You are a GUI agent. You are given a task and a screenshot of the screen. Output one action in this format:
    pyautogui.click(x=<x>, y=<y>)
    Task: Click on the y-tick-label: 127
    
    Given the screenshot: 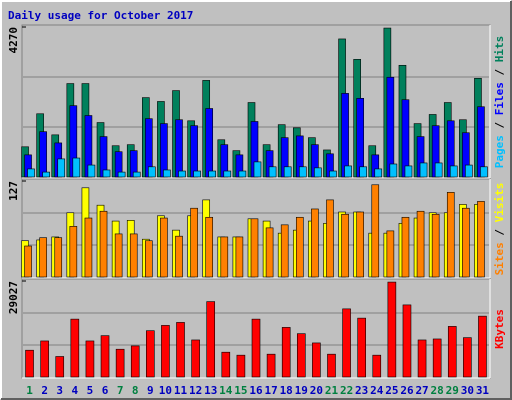 What is the action you would take?
    pyautogui.click(x=13, y=191)
    